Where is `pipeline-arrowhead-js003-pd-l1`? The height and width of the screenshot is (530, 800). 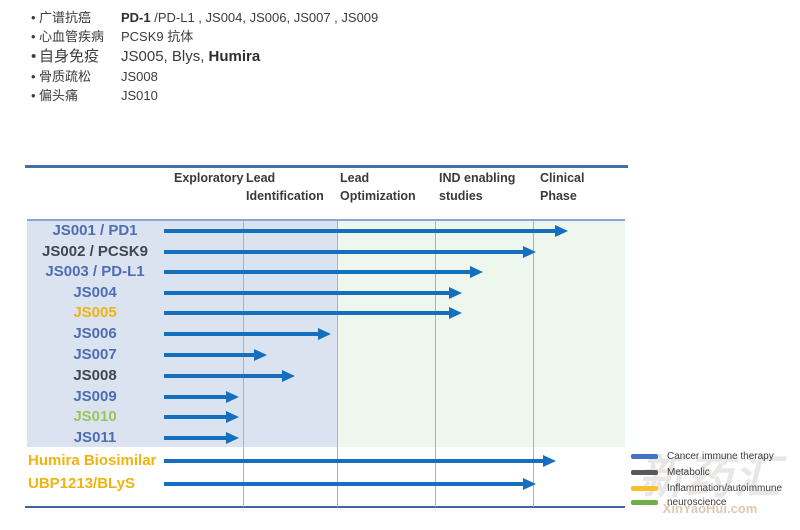
pipeline-arrowhead-js003-pd-l1 is located at coordinates (476, 272).